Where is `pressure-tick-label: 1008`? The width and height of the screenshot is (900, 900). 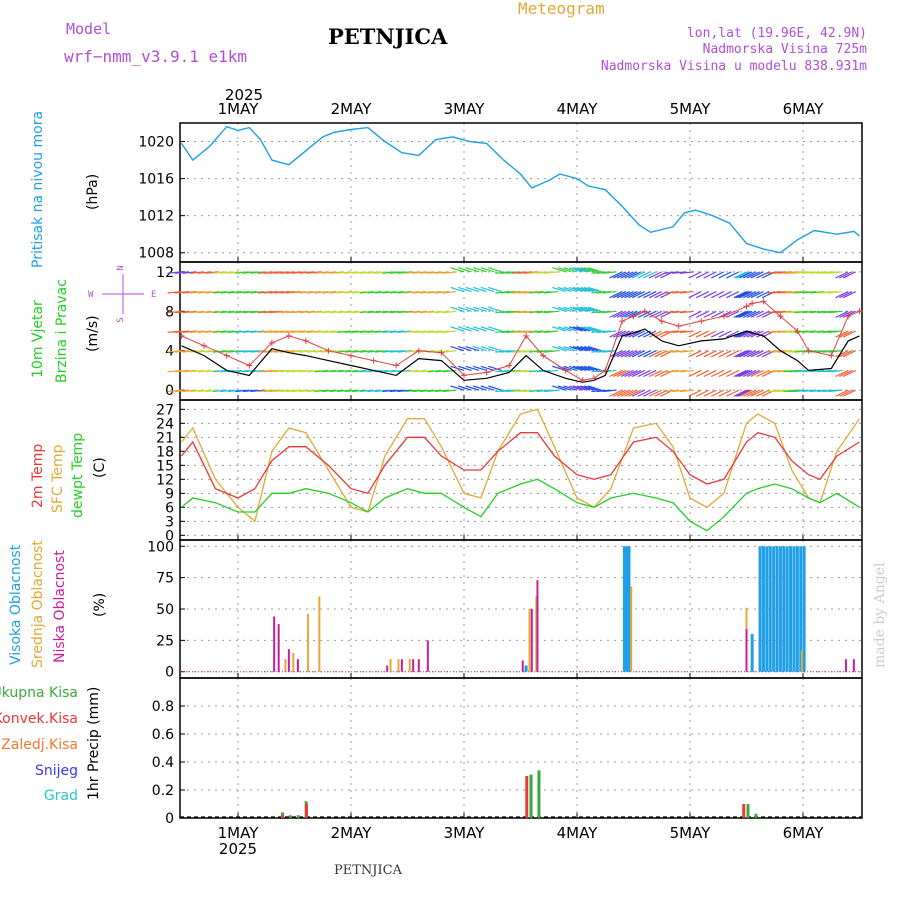
pressure-tick-label: 1008 is located at coordinates (156, 254).